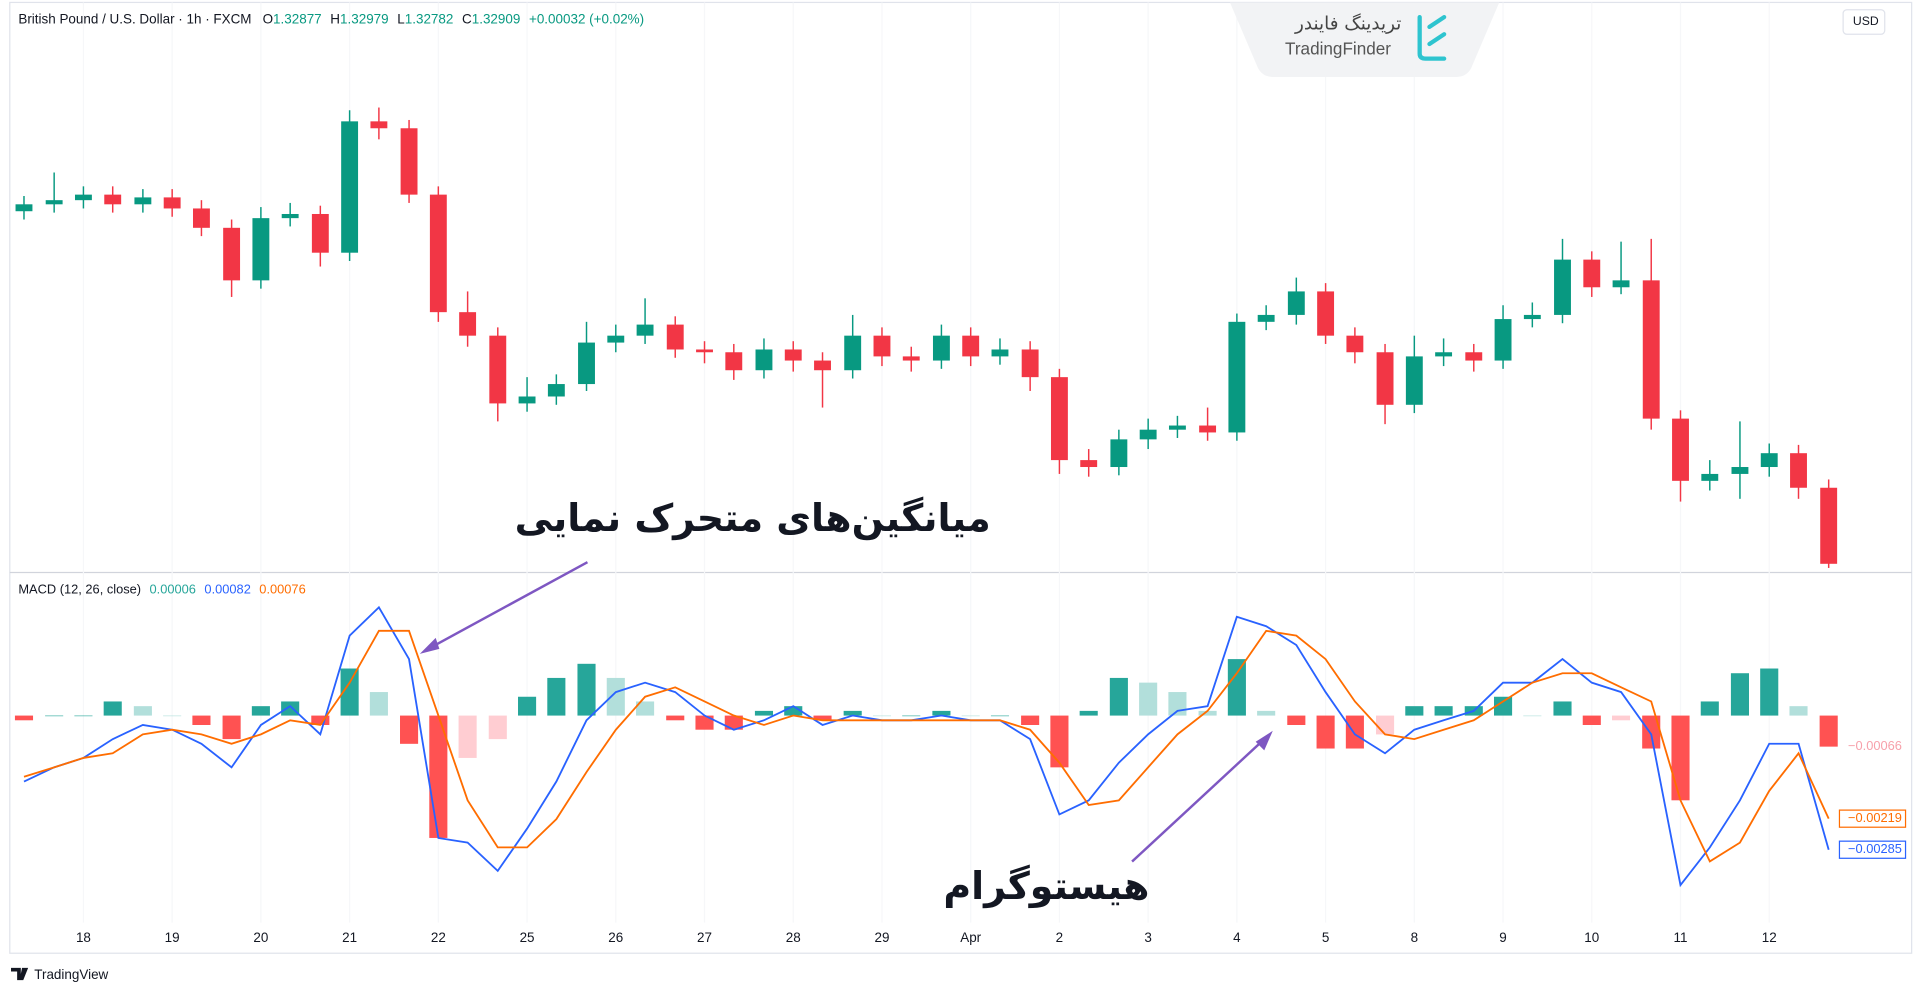 The height and width of the screenshot is (996, 1919). Describe the element at coordinates (438, 937) in the screenshot. I see `x-tick-label: 22` at that location.